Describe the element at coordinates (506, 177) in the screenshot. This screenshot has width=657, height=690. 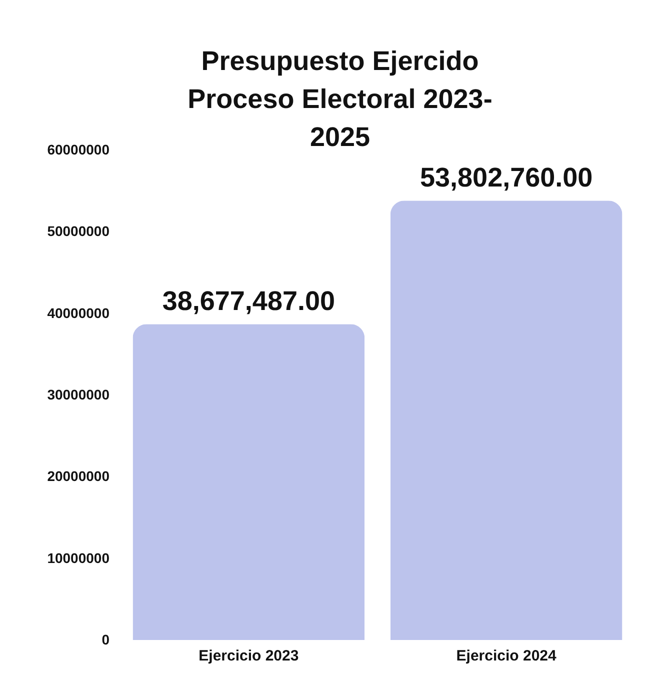
I see `data-label: 53,802,760.00` at that location.